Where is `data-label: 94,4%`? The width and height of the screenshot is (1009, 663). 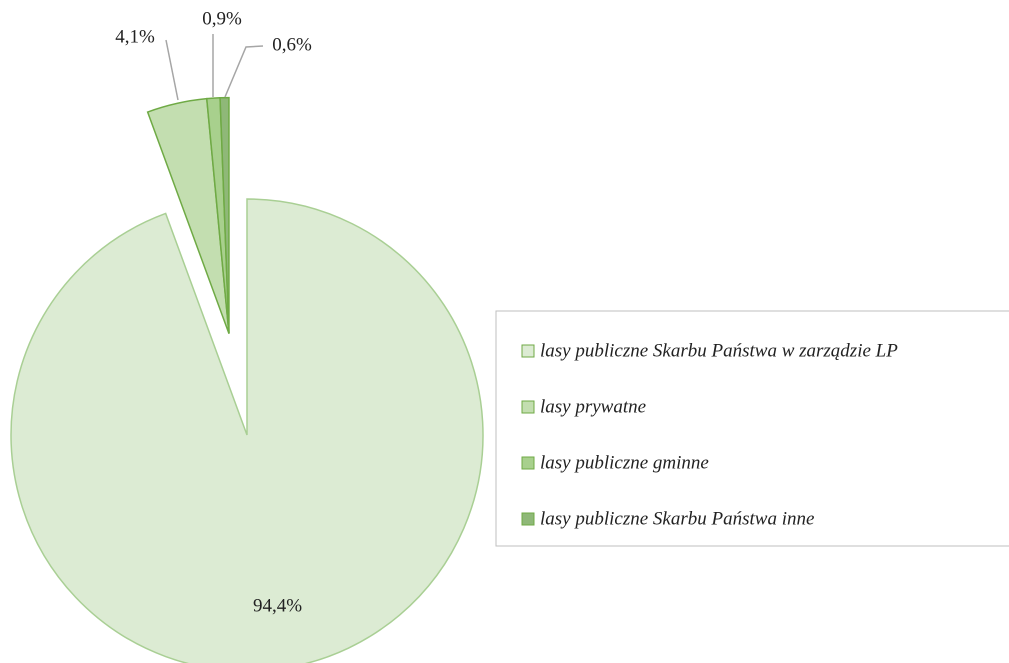 data-label: 94,4% is located at coordinates (277, 605).